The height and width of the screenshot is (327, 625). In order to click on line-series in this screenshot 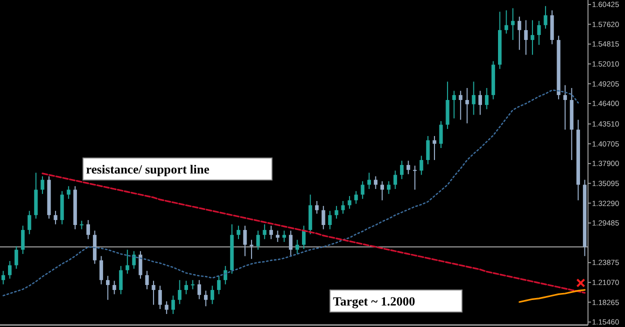, I will do `click(552, 296)`.